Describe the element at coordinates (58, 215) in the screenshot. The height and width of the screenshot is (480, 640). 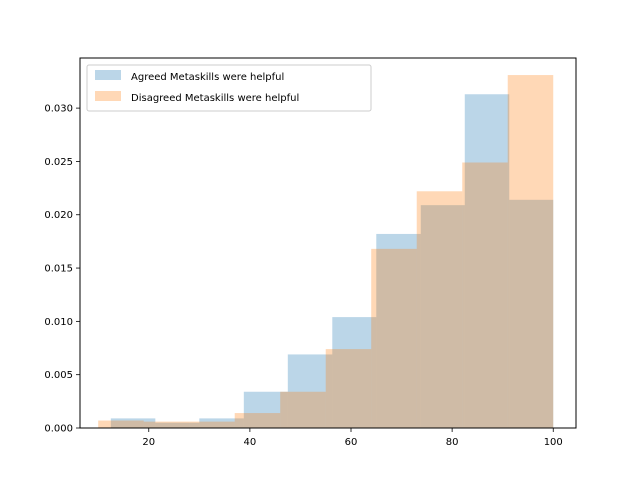
I see `y-tick-label-4: 0.020` at that location.